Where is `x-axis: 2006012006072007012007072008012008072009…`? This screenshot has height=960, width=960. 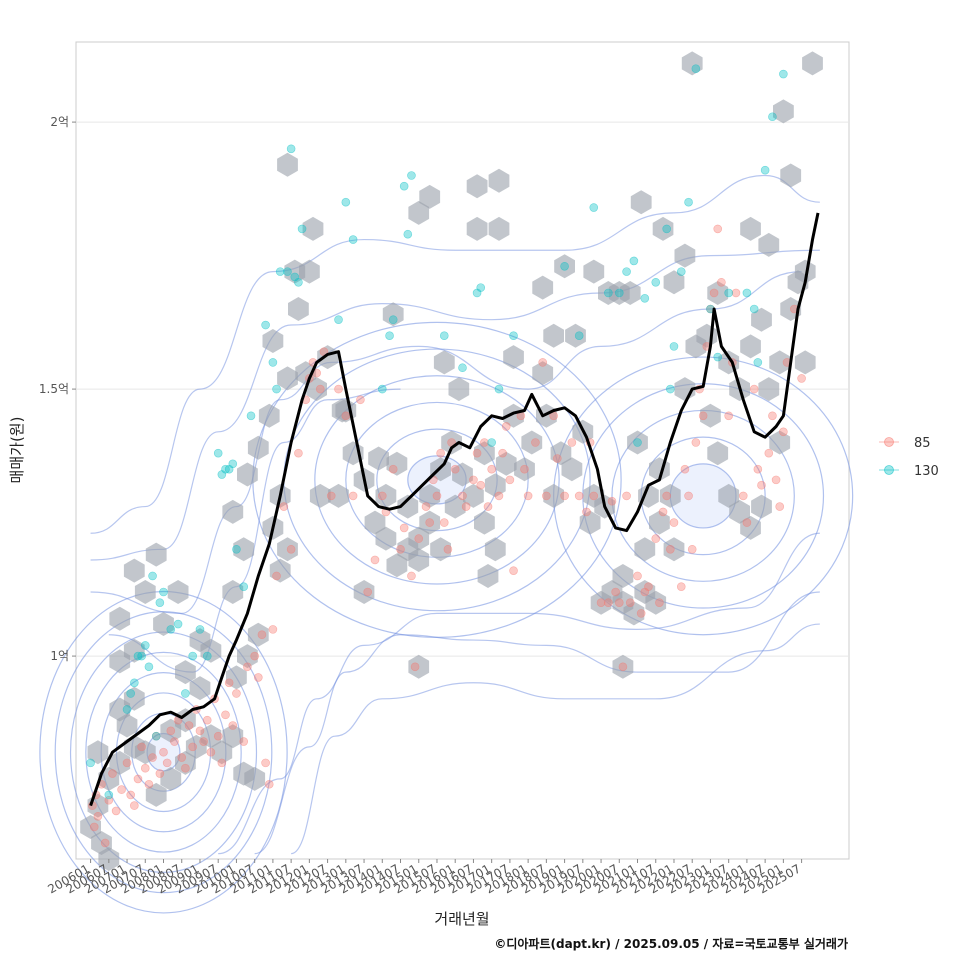
x-axis: 2006012006072007012007072008012008072009… is located at coordinates (424, 878).